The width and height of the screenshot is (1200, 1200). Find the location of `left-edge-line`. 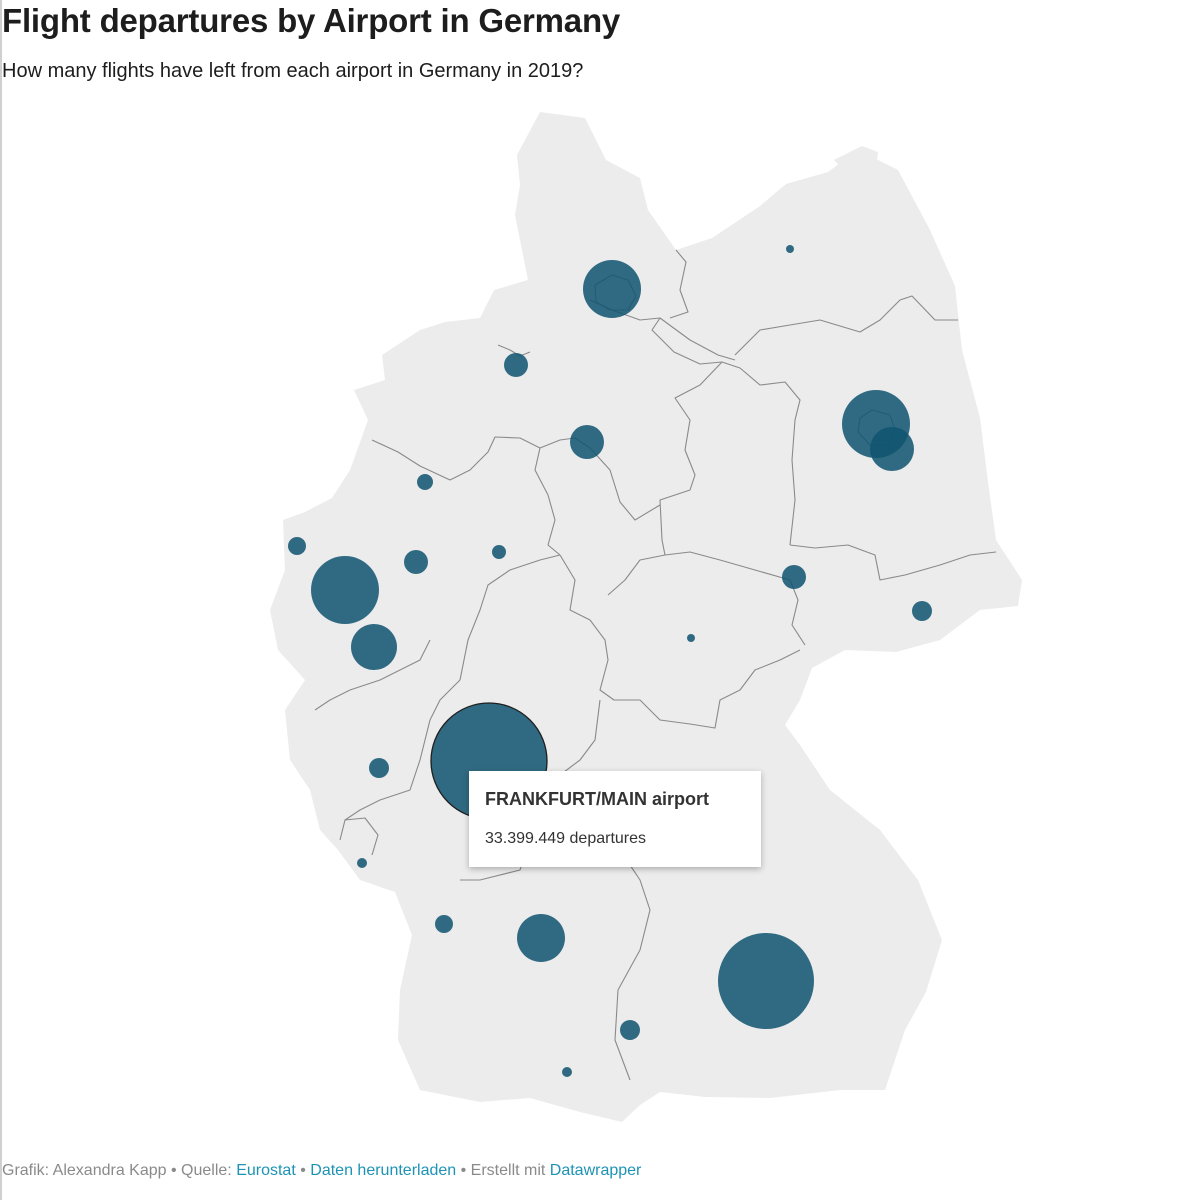

left-edge-line is located at coordinates (1, 600).